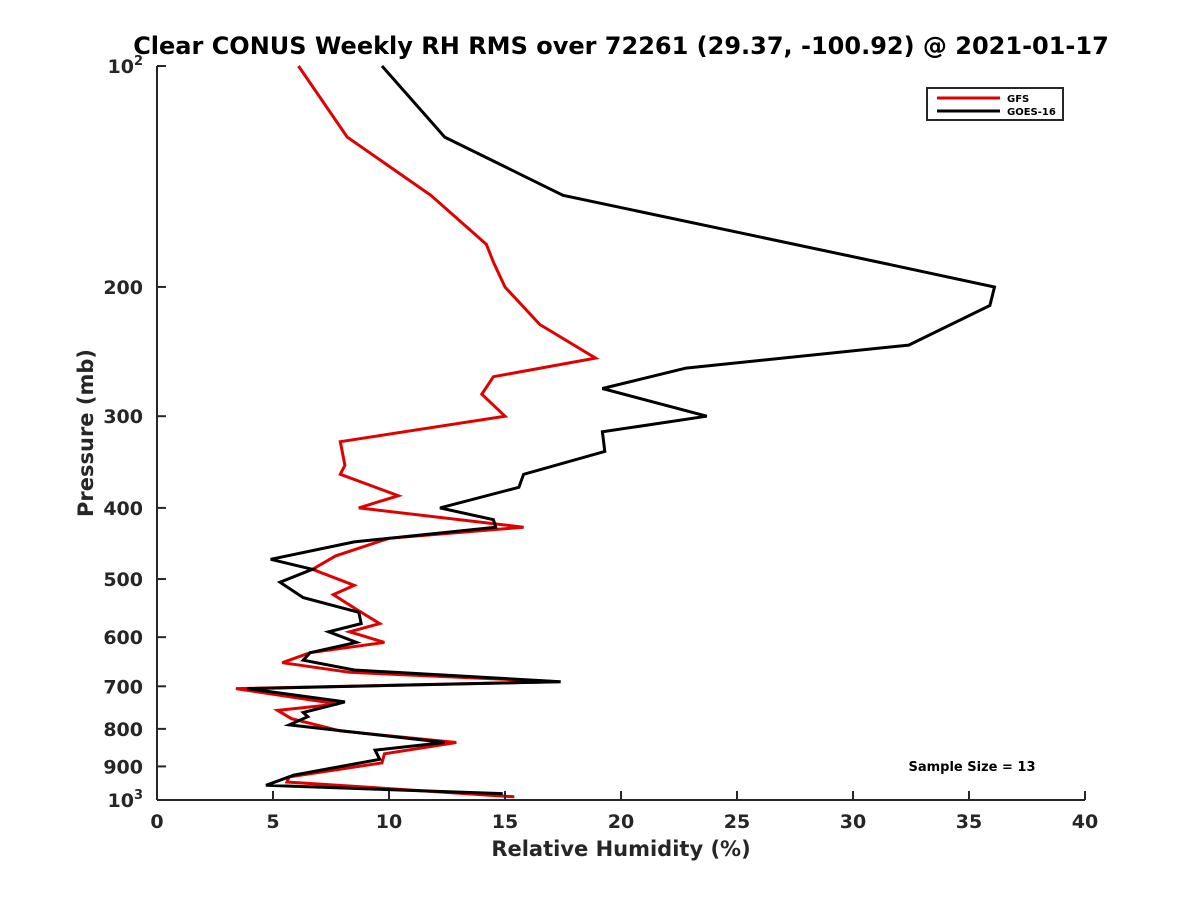 This screenshot has width=1200, height=900. I want to click on y-tick-label: 700, so click(123, 687).